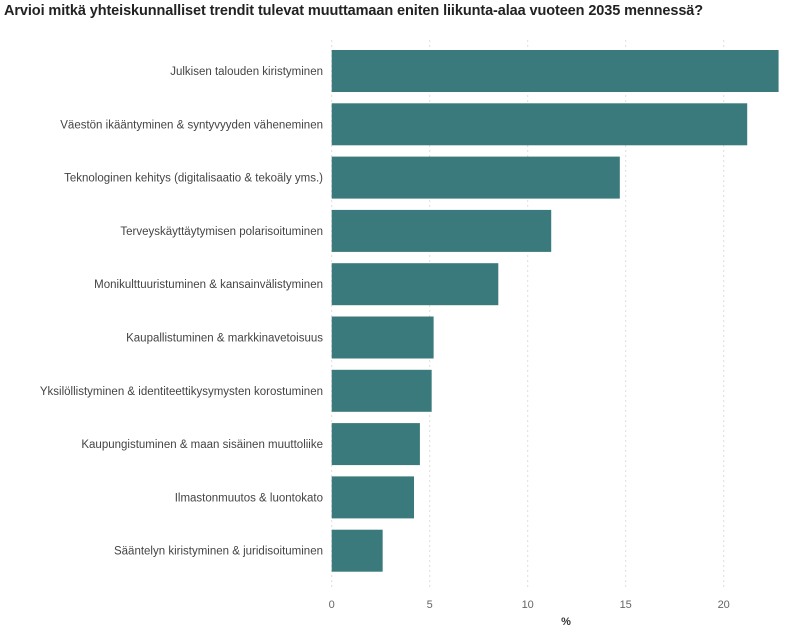  What do you see at coordinates (221, 232) in the screenshot?
I see `category-label: Terveyskäyttäytymisen polarisoituminen` at bounding box center [221, 232].